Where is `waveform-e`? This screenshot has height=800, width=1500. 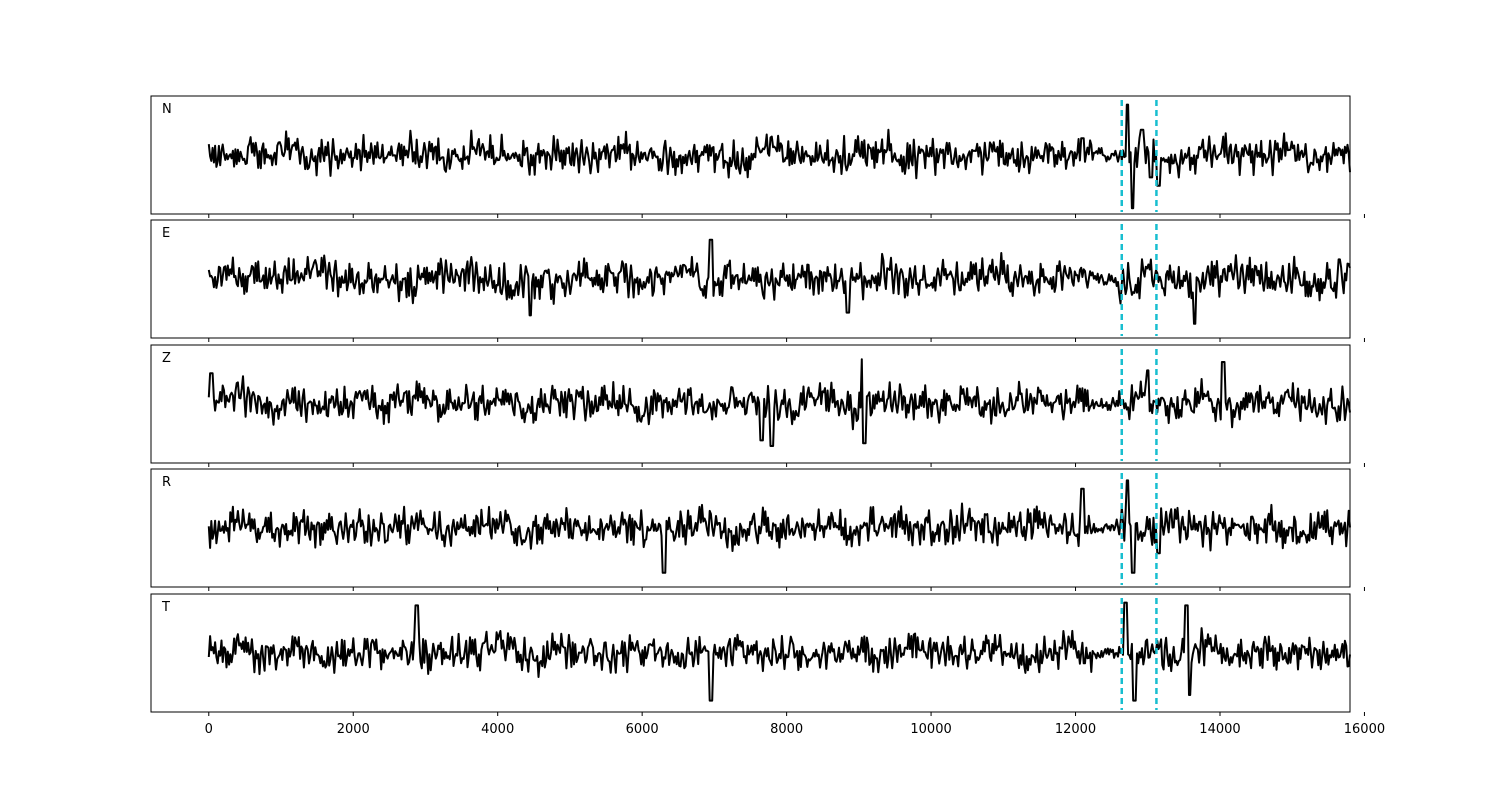
waveform-e is located at coordinates (779, 281).